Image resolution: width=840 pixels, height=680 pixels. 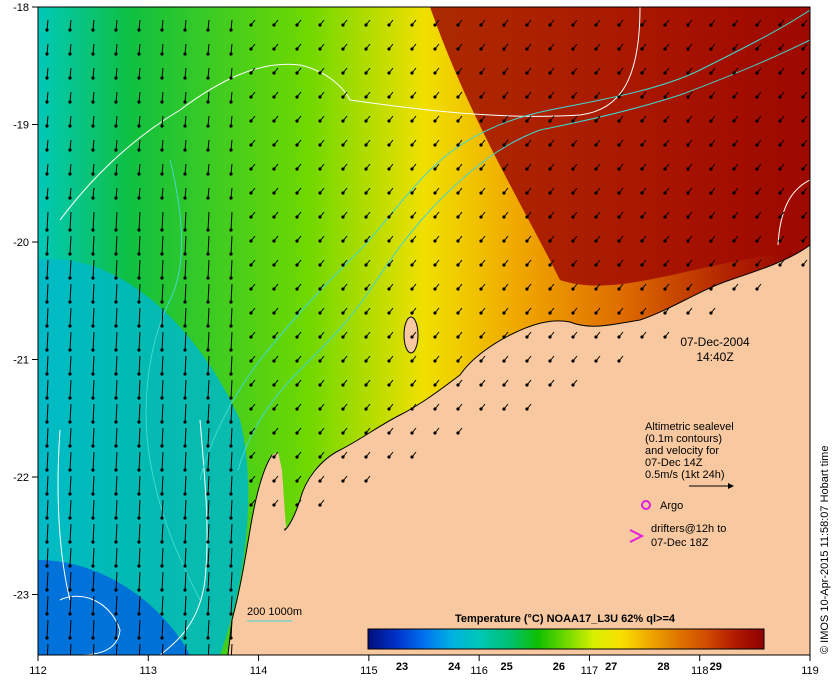 I want to click on x-tick-label: 117, so click(x=590, y=671).